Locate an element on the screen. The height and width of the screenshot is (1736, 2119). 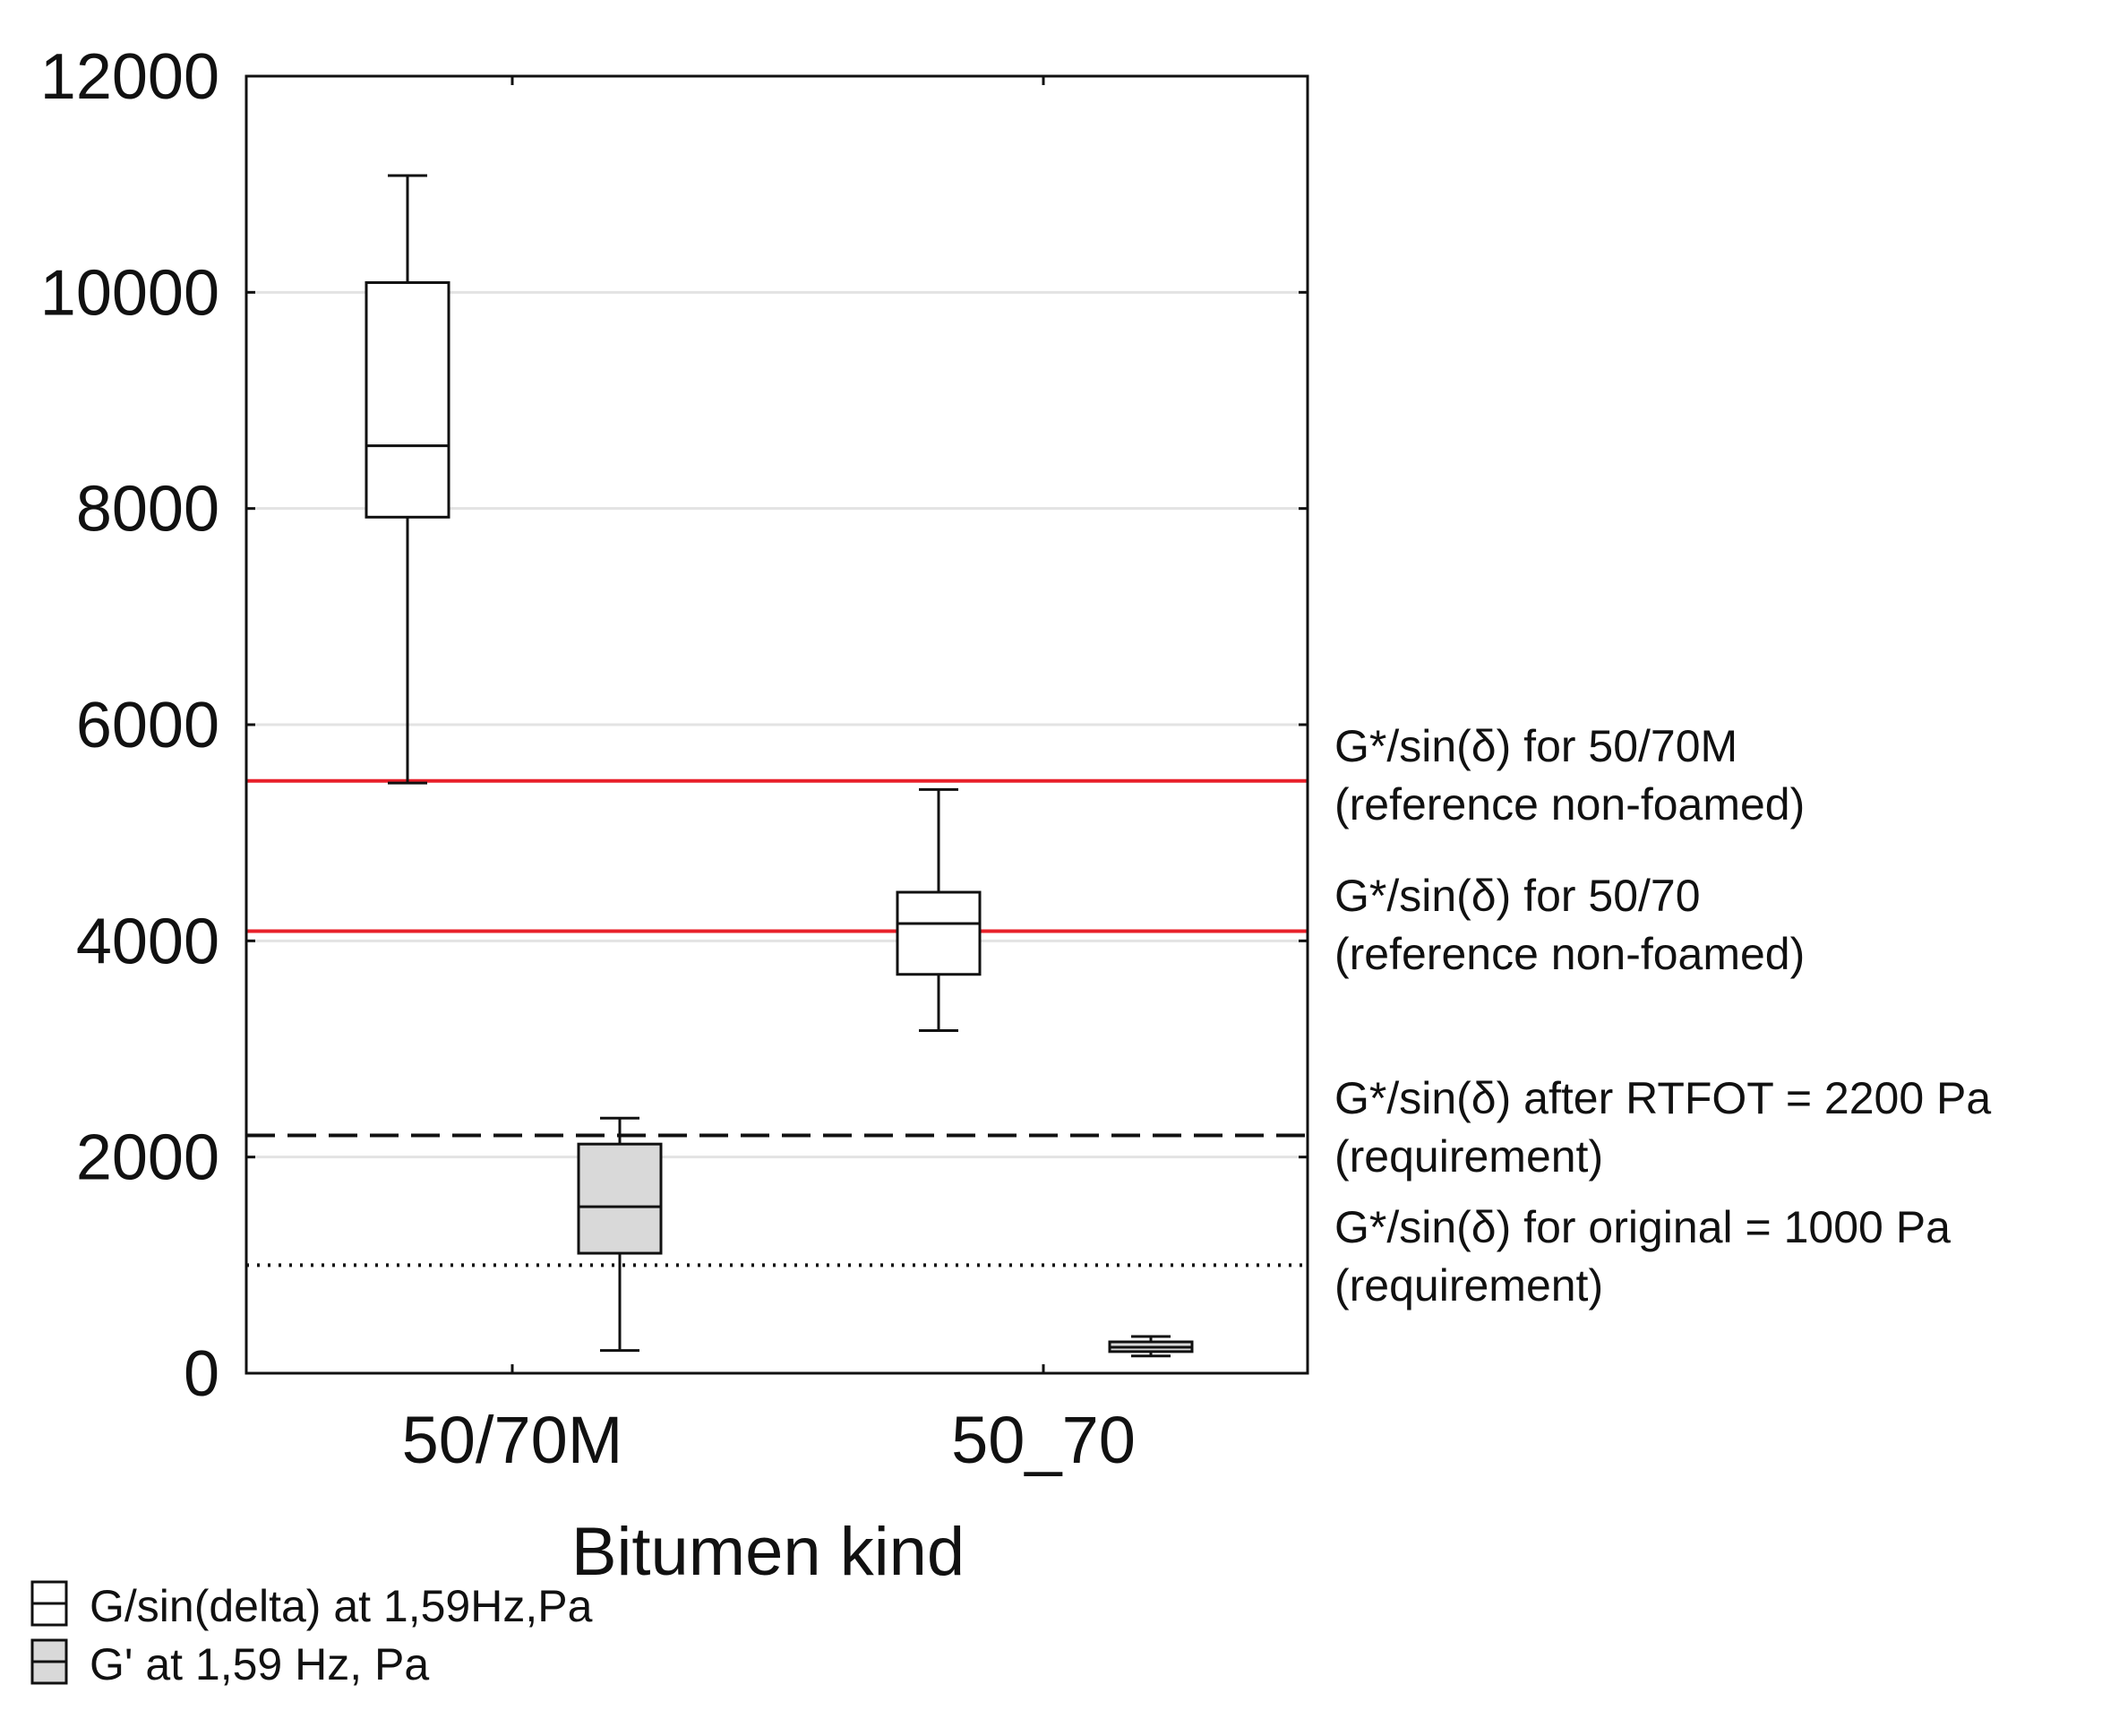
reference-label: G*/sin(δ) for 50/70M is located at coordinates (1535, 746).